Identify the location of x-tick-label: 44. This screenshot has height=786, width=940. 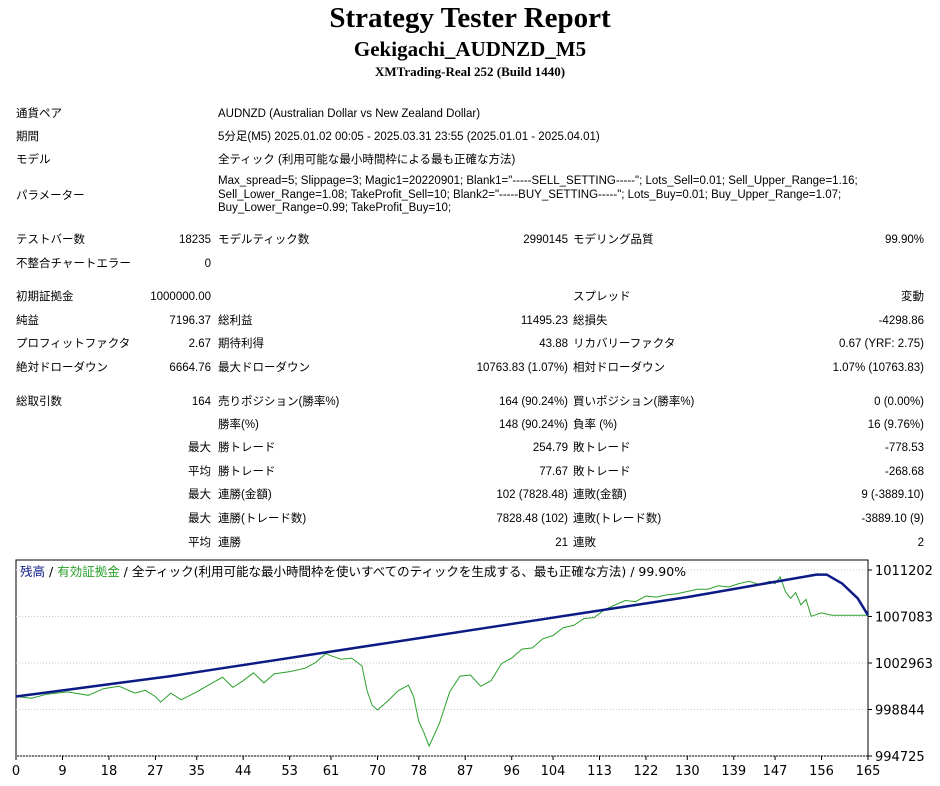
(243, 771).